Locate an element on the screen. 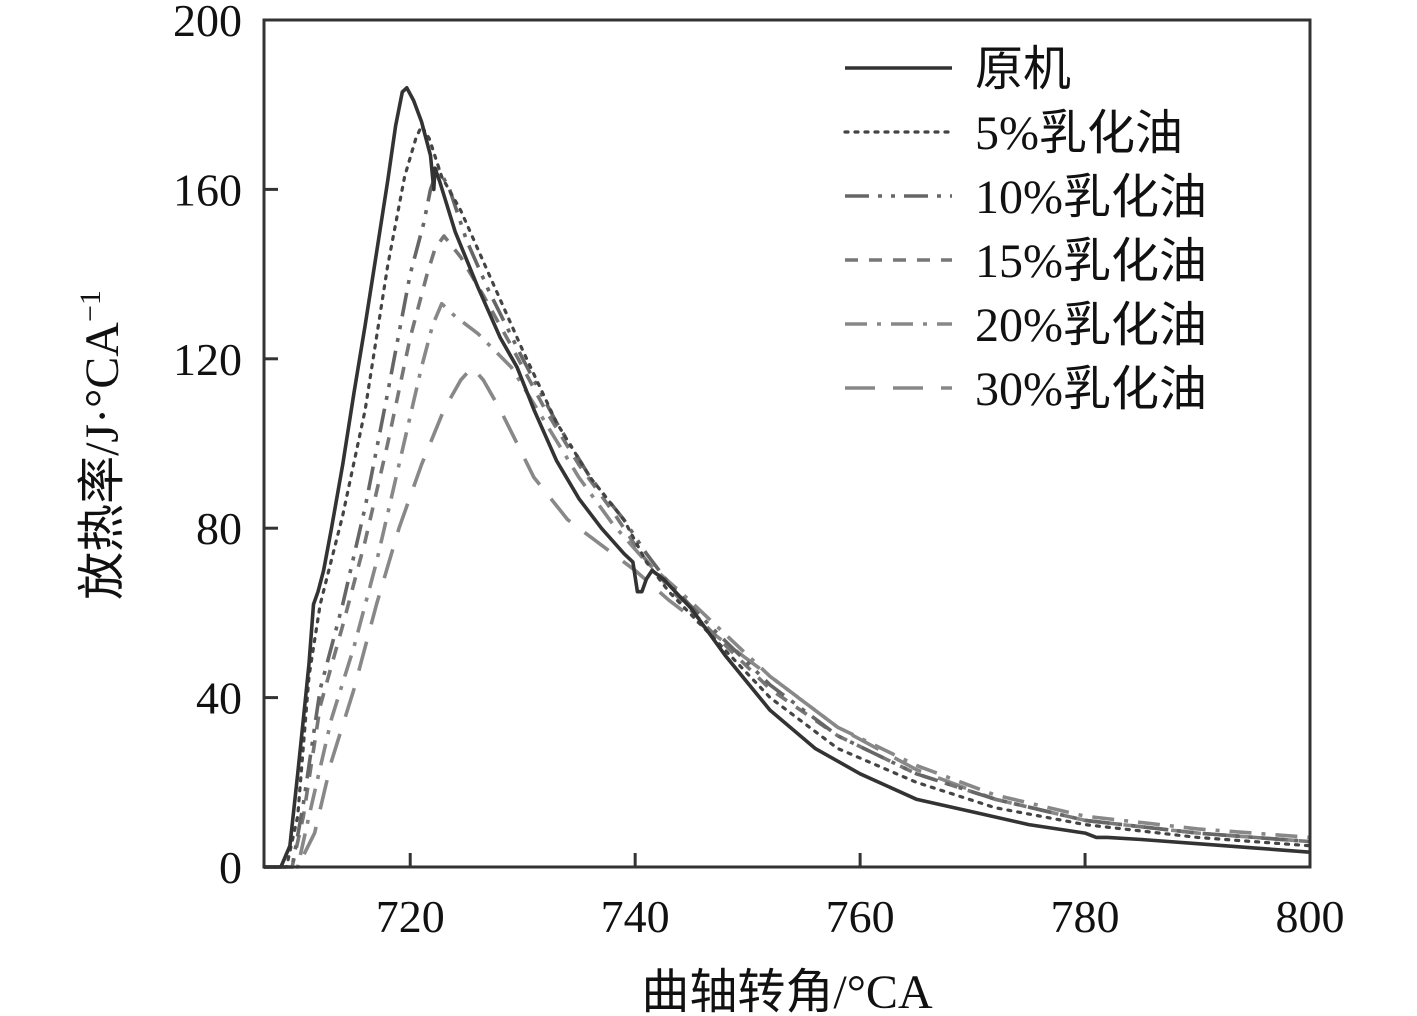 The width and height of the screenshot is (1417, 1016). y-axis-title-main: 放热率/J·°CA is located at coordinates (102, 461).